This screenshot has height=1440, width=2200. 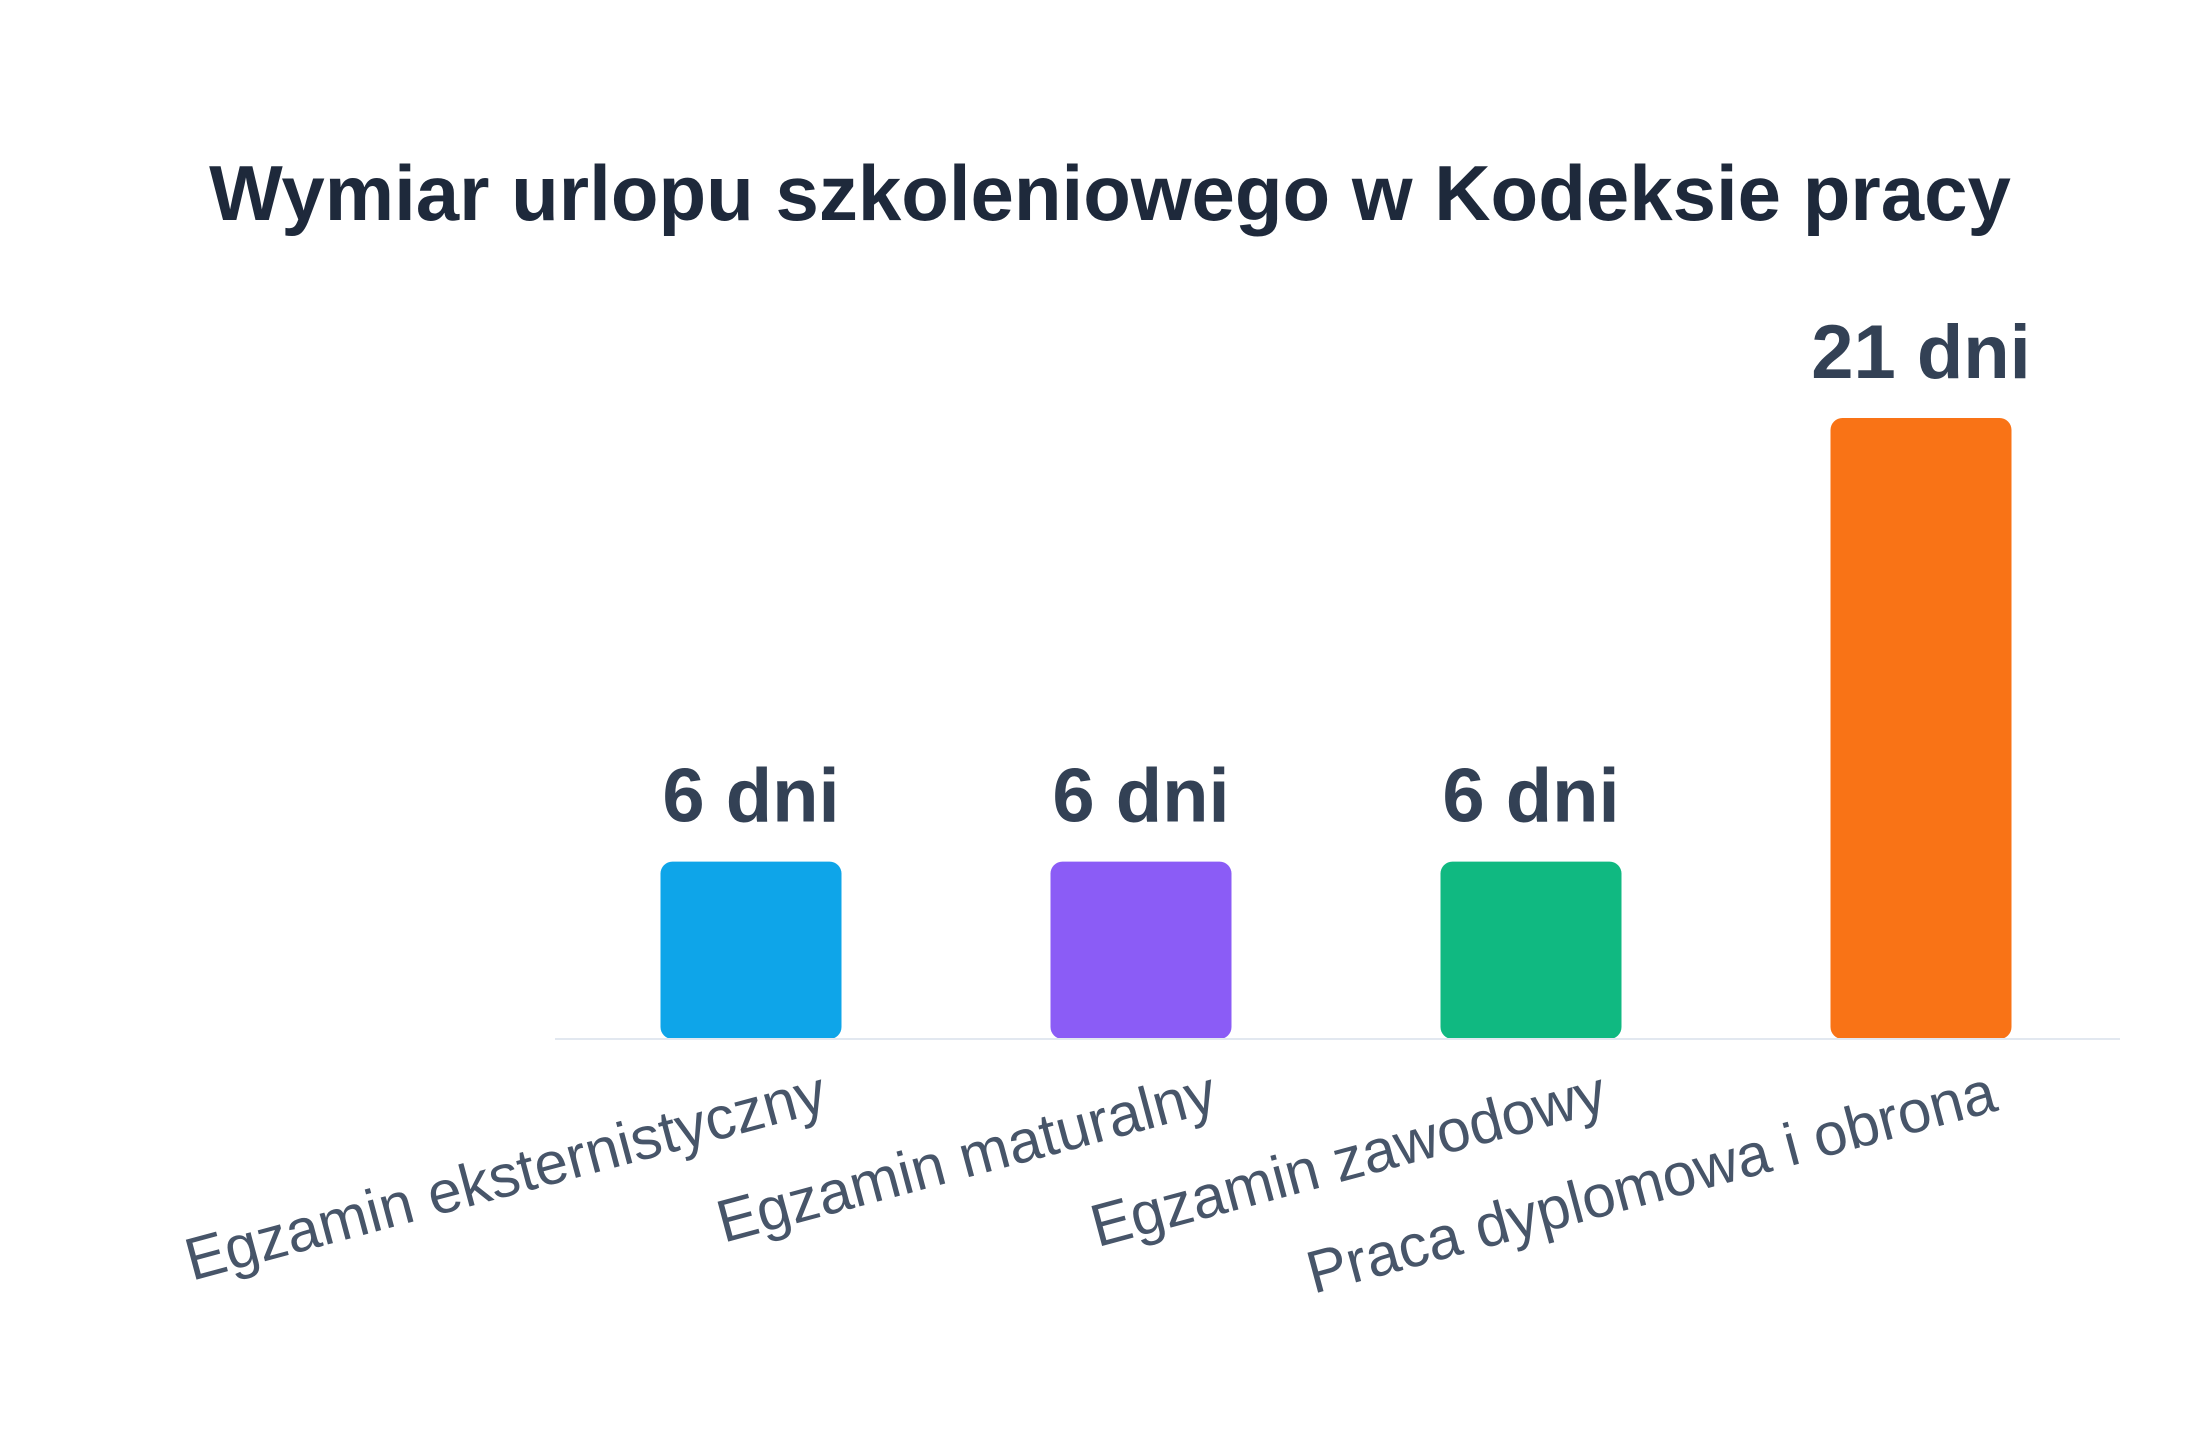 I want to click on value-label-1: 6 dni, so click(x=750, y=796).